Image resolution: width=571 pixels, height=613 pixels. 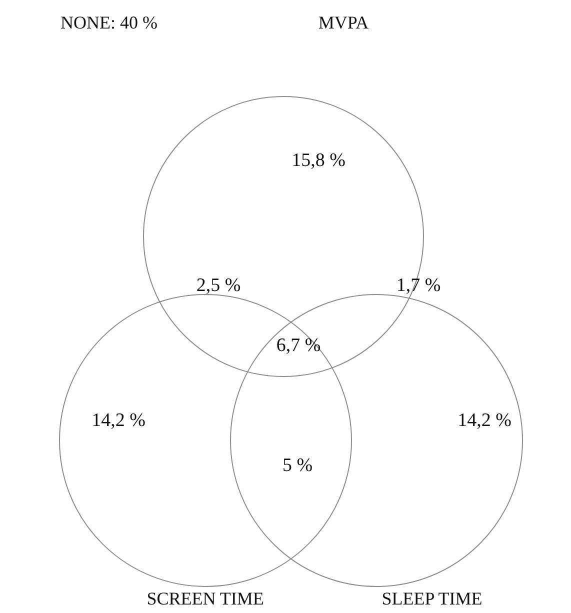 I want to click on data-label: 5 %, so click(x=297, y=465).